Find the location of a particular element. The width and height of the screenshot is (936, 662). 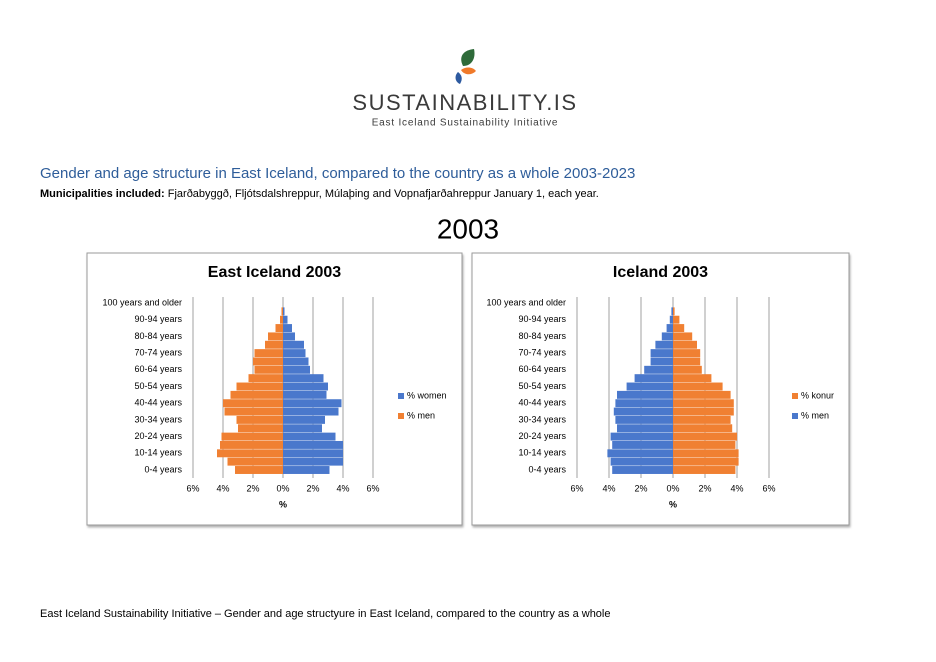

x-tick-label: 0% is located at coordinates (672, 488).